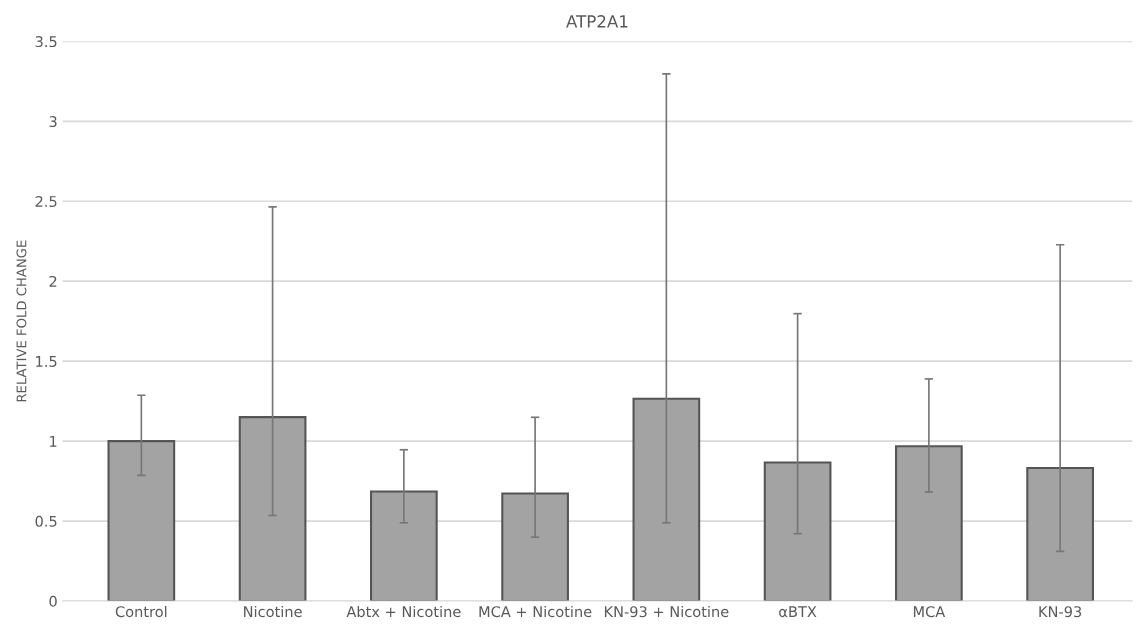  I want to click on y-tick-label: 3.5, so click(46, 42).